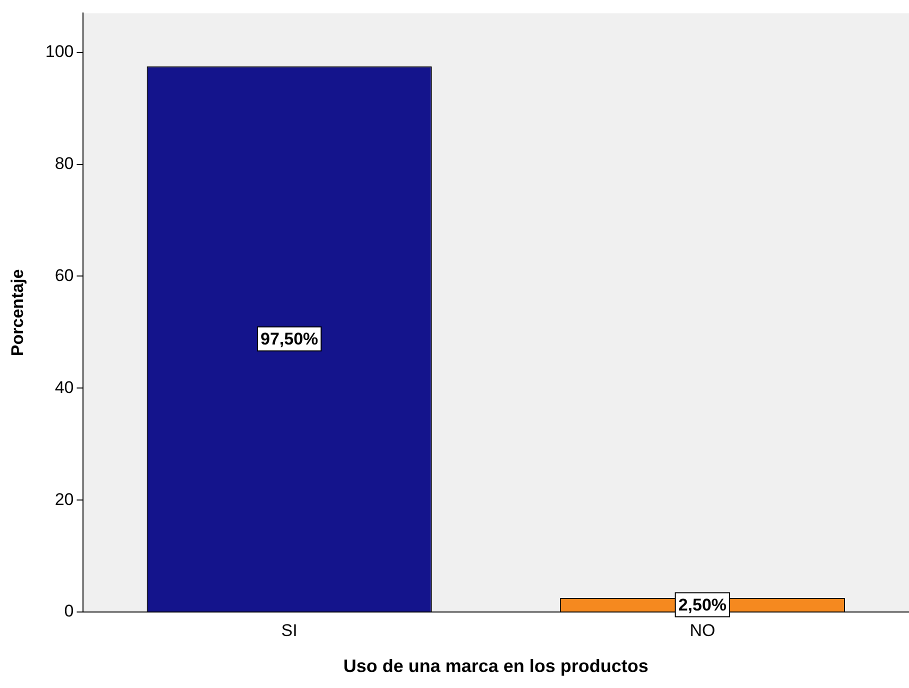  Describe the element at coordinates (703, 630) in the screenshot. I see `x-tick-label: NO` at that location.